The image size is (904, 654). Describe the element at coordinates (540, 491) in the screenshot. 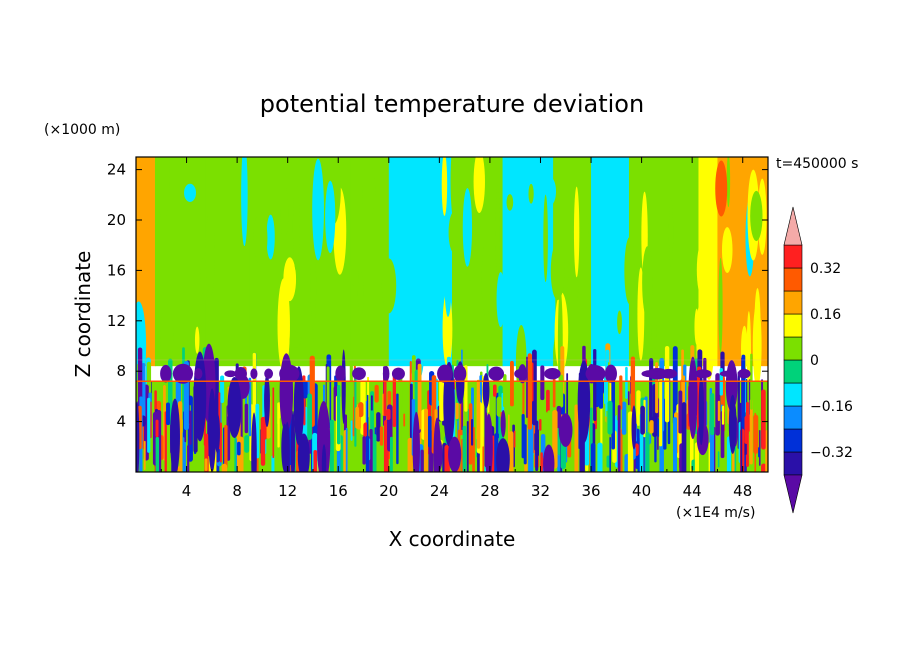

I see `x-tick-label: 32` at that location.